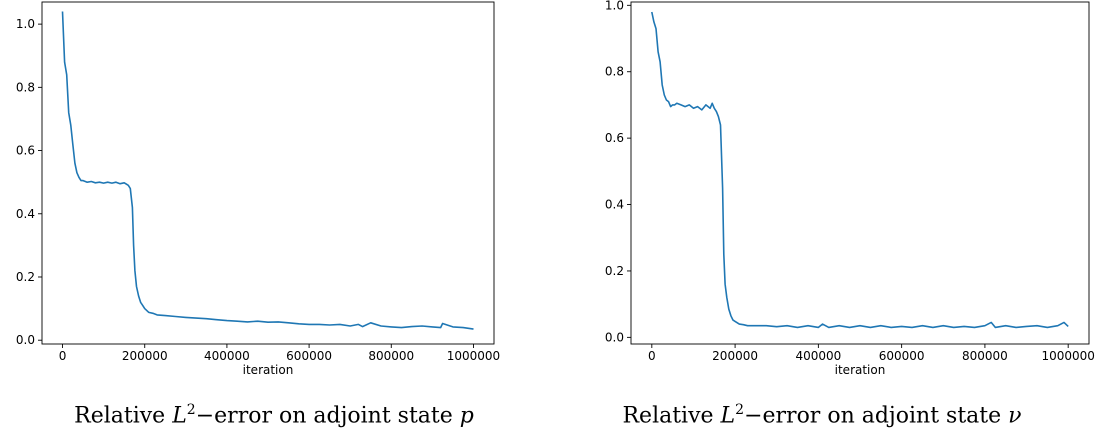  I want to click on caption-variable: p, so click(466, 416).